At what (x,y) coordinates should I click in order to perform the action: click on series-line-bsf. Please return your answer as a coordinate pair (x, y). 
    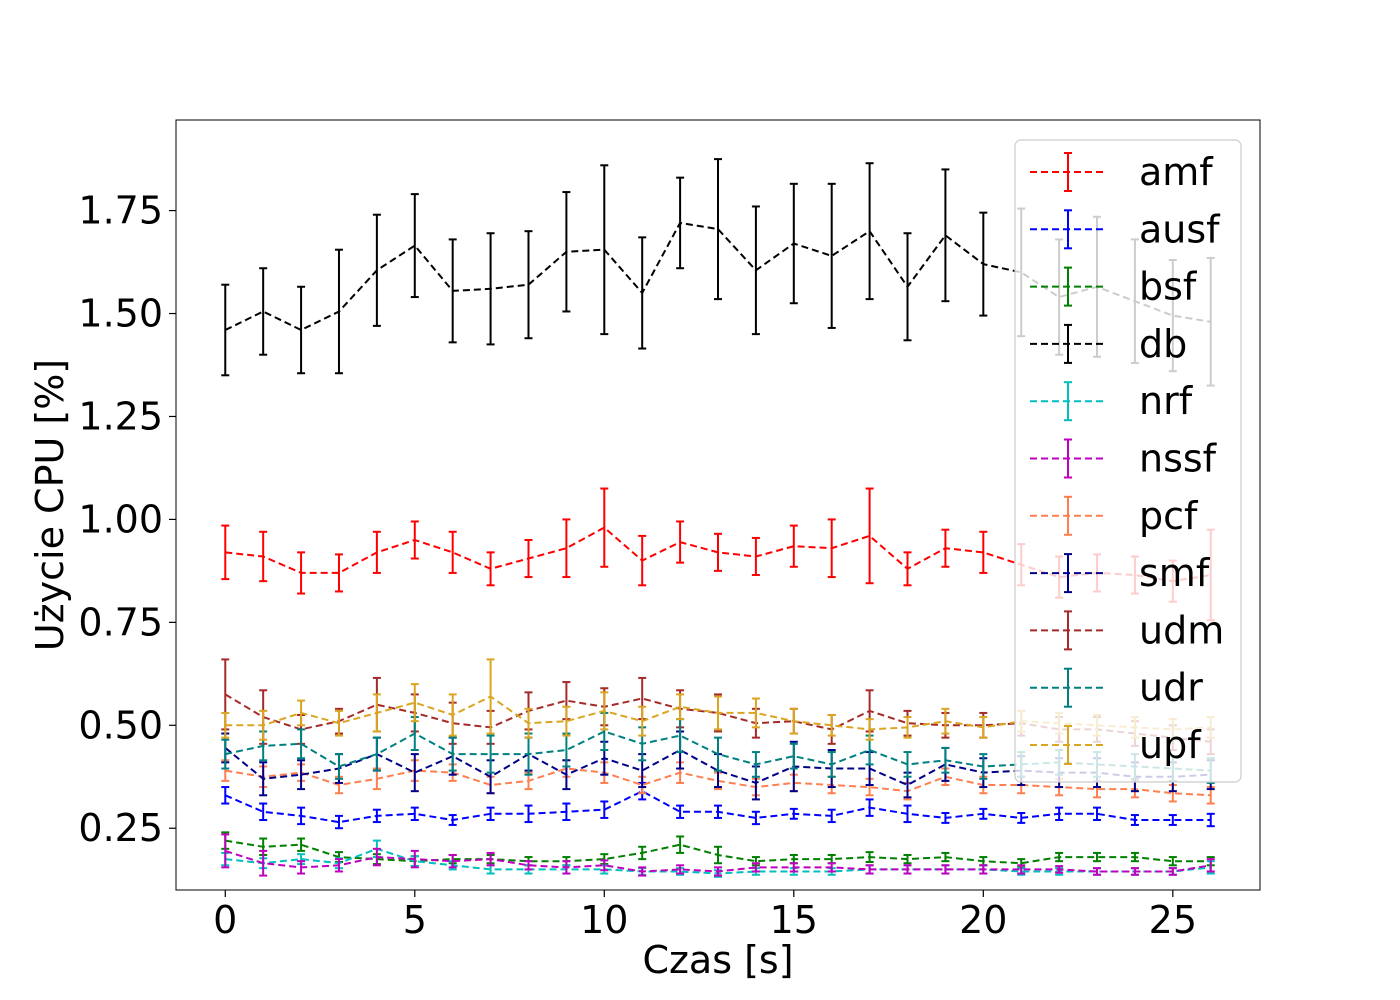
    Looking at the image, I should click on (718, 852).